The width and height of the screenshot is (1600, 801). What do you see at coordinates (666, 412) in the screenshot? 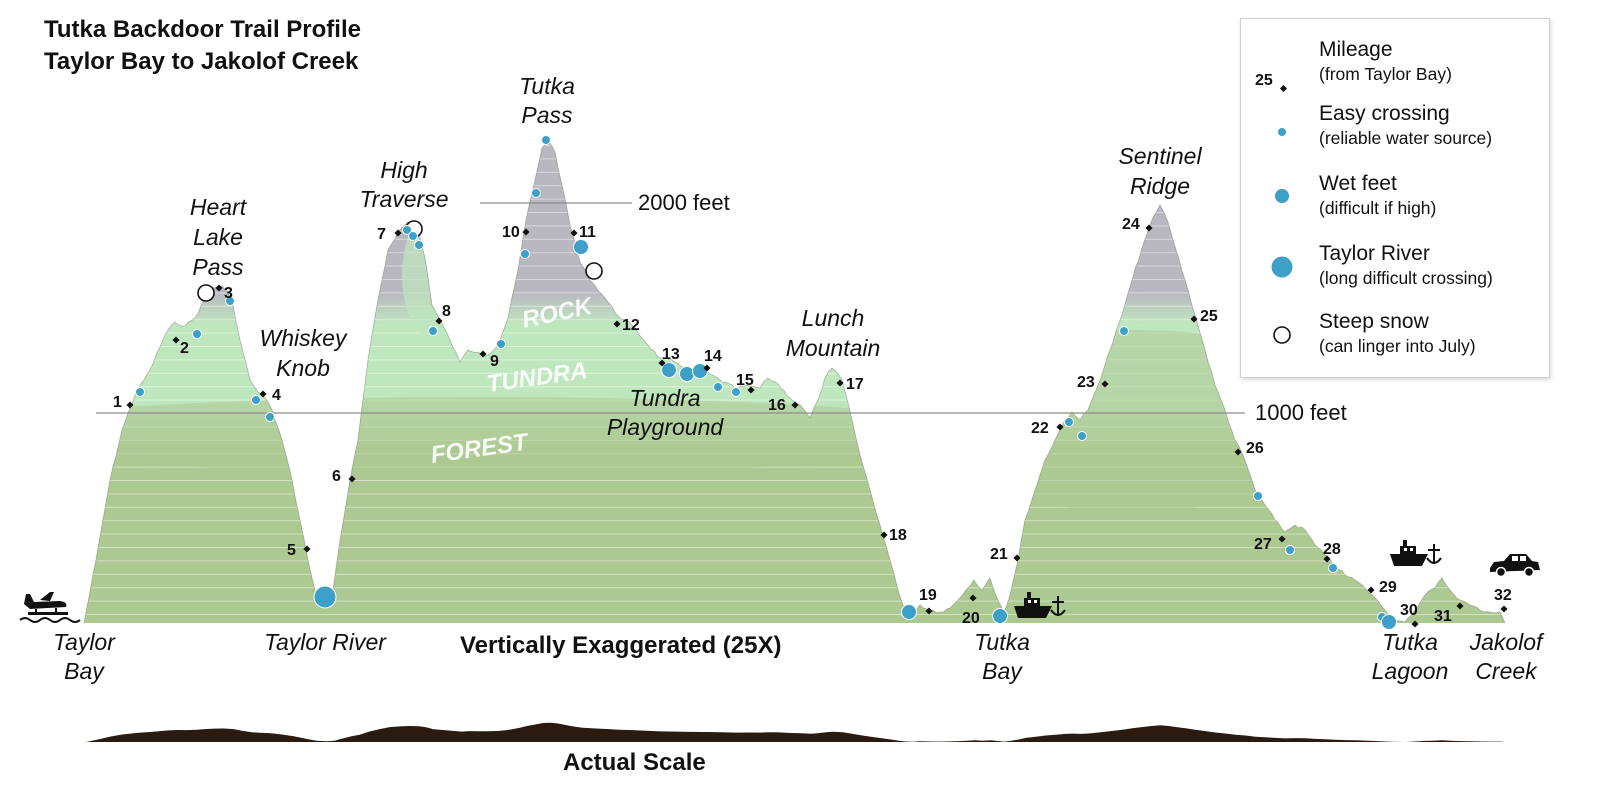
I see `place-label-tundra-playground: Tundra Playground` at bounding box center [666, 412].